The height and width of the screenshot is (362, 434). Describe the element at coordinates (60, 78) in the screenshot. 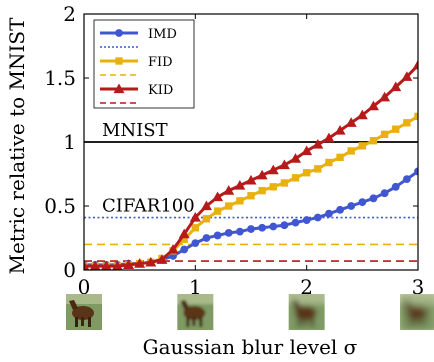

I see `y-tick-label-3: 1.5` at that location.